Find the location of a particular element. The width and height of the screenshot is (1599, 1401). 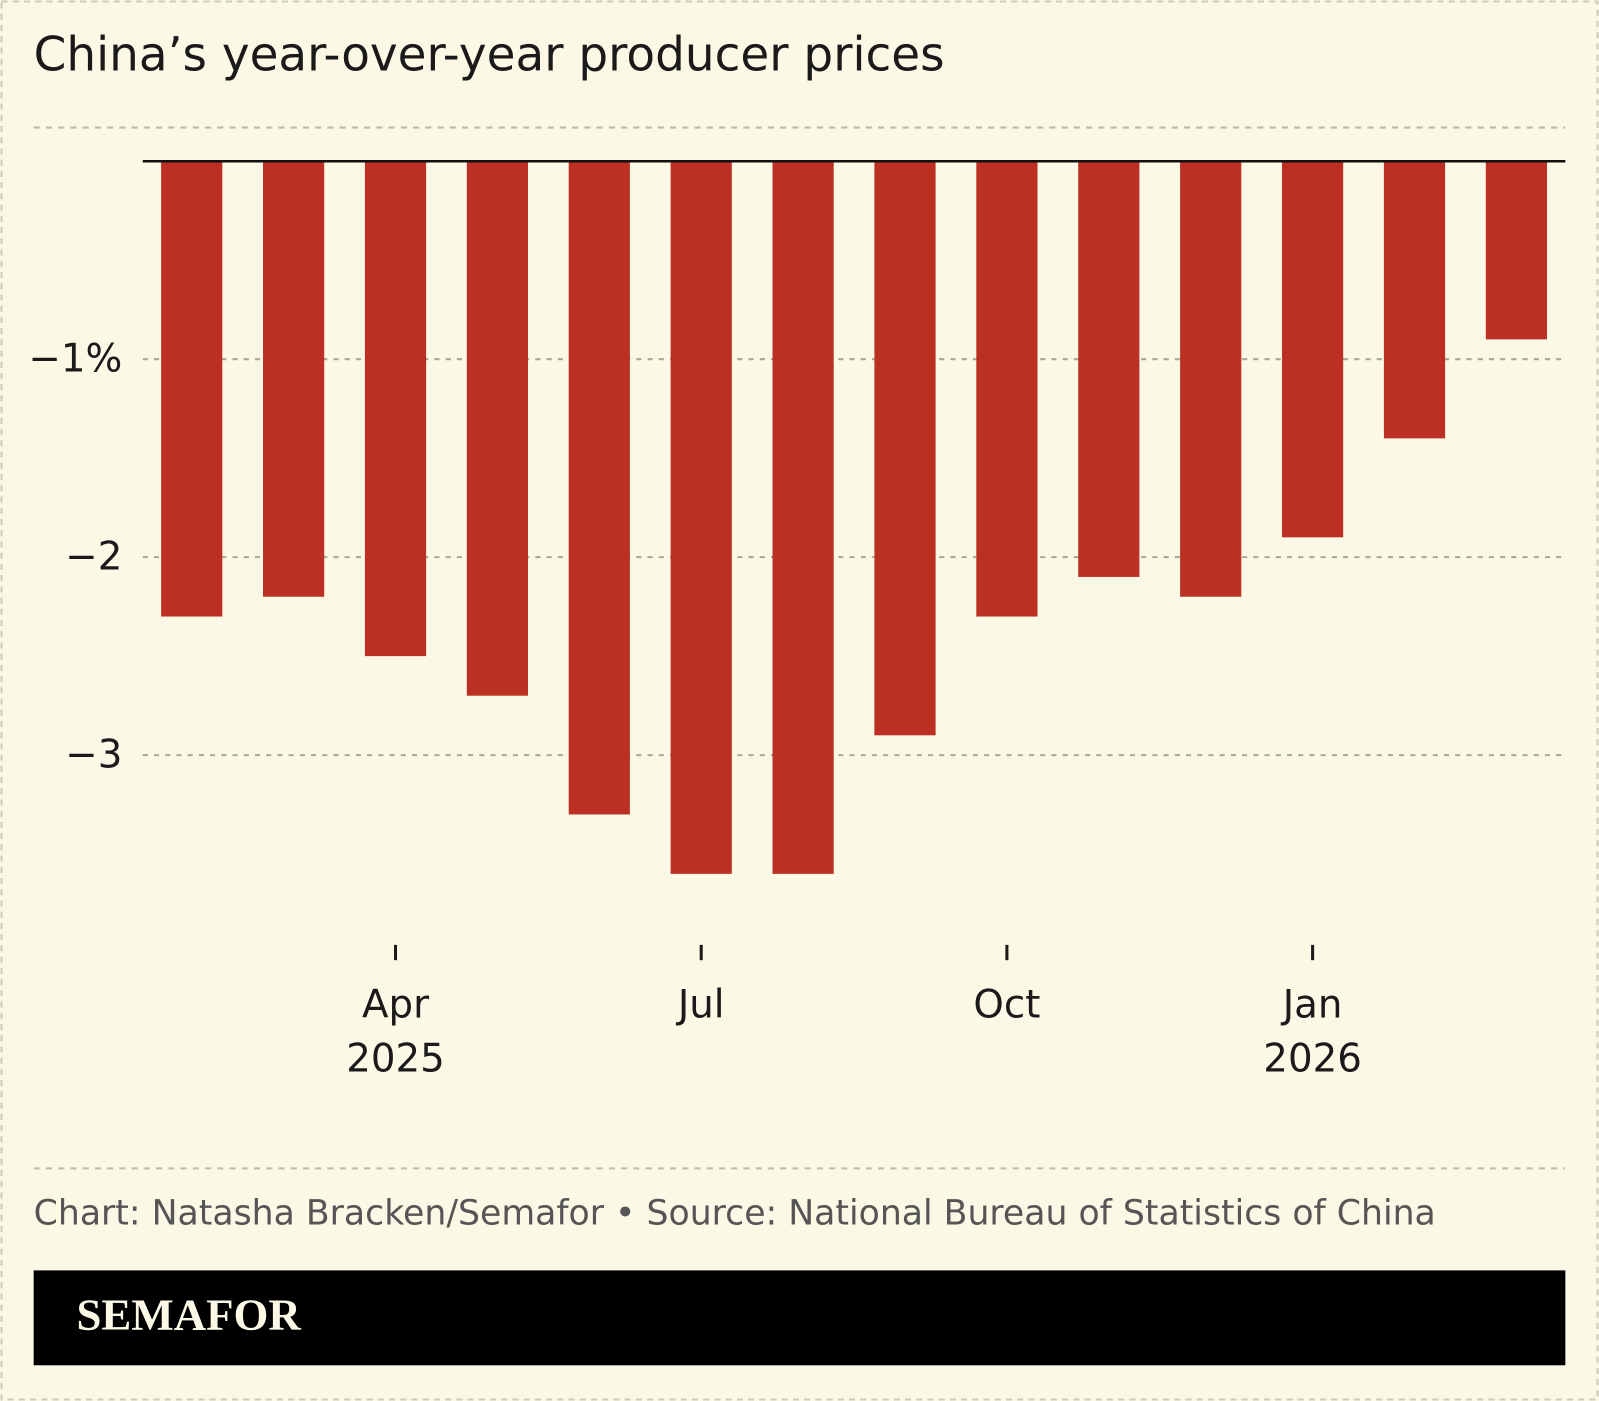

x-tick-label: Oct is located at coordinates (1006, 1005).